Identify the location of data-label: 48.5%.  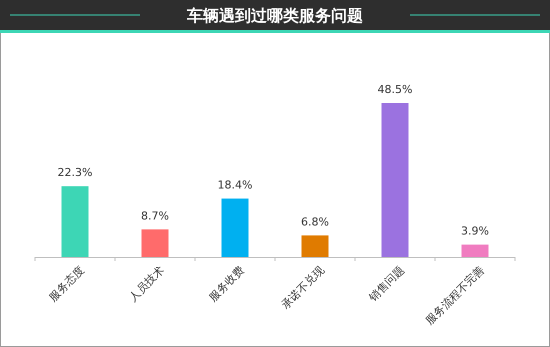
(395, 89).